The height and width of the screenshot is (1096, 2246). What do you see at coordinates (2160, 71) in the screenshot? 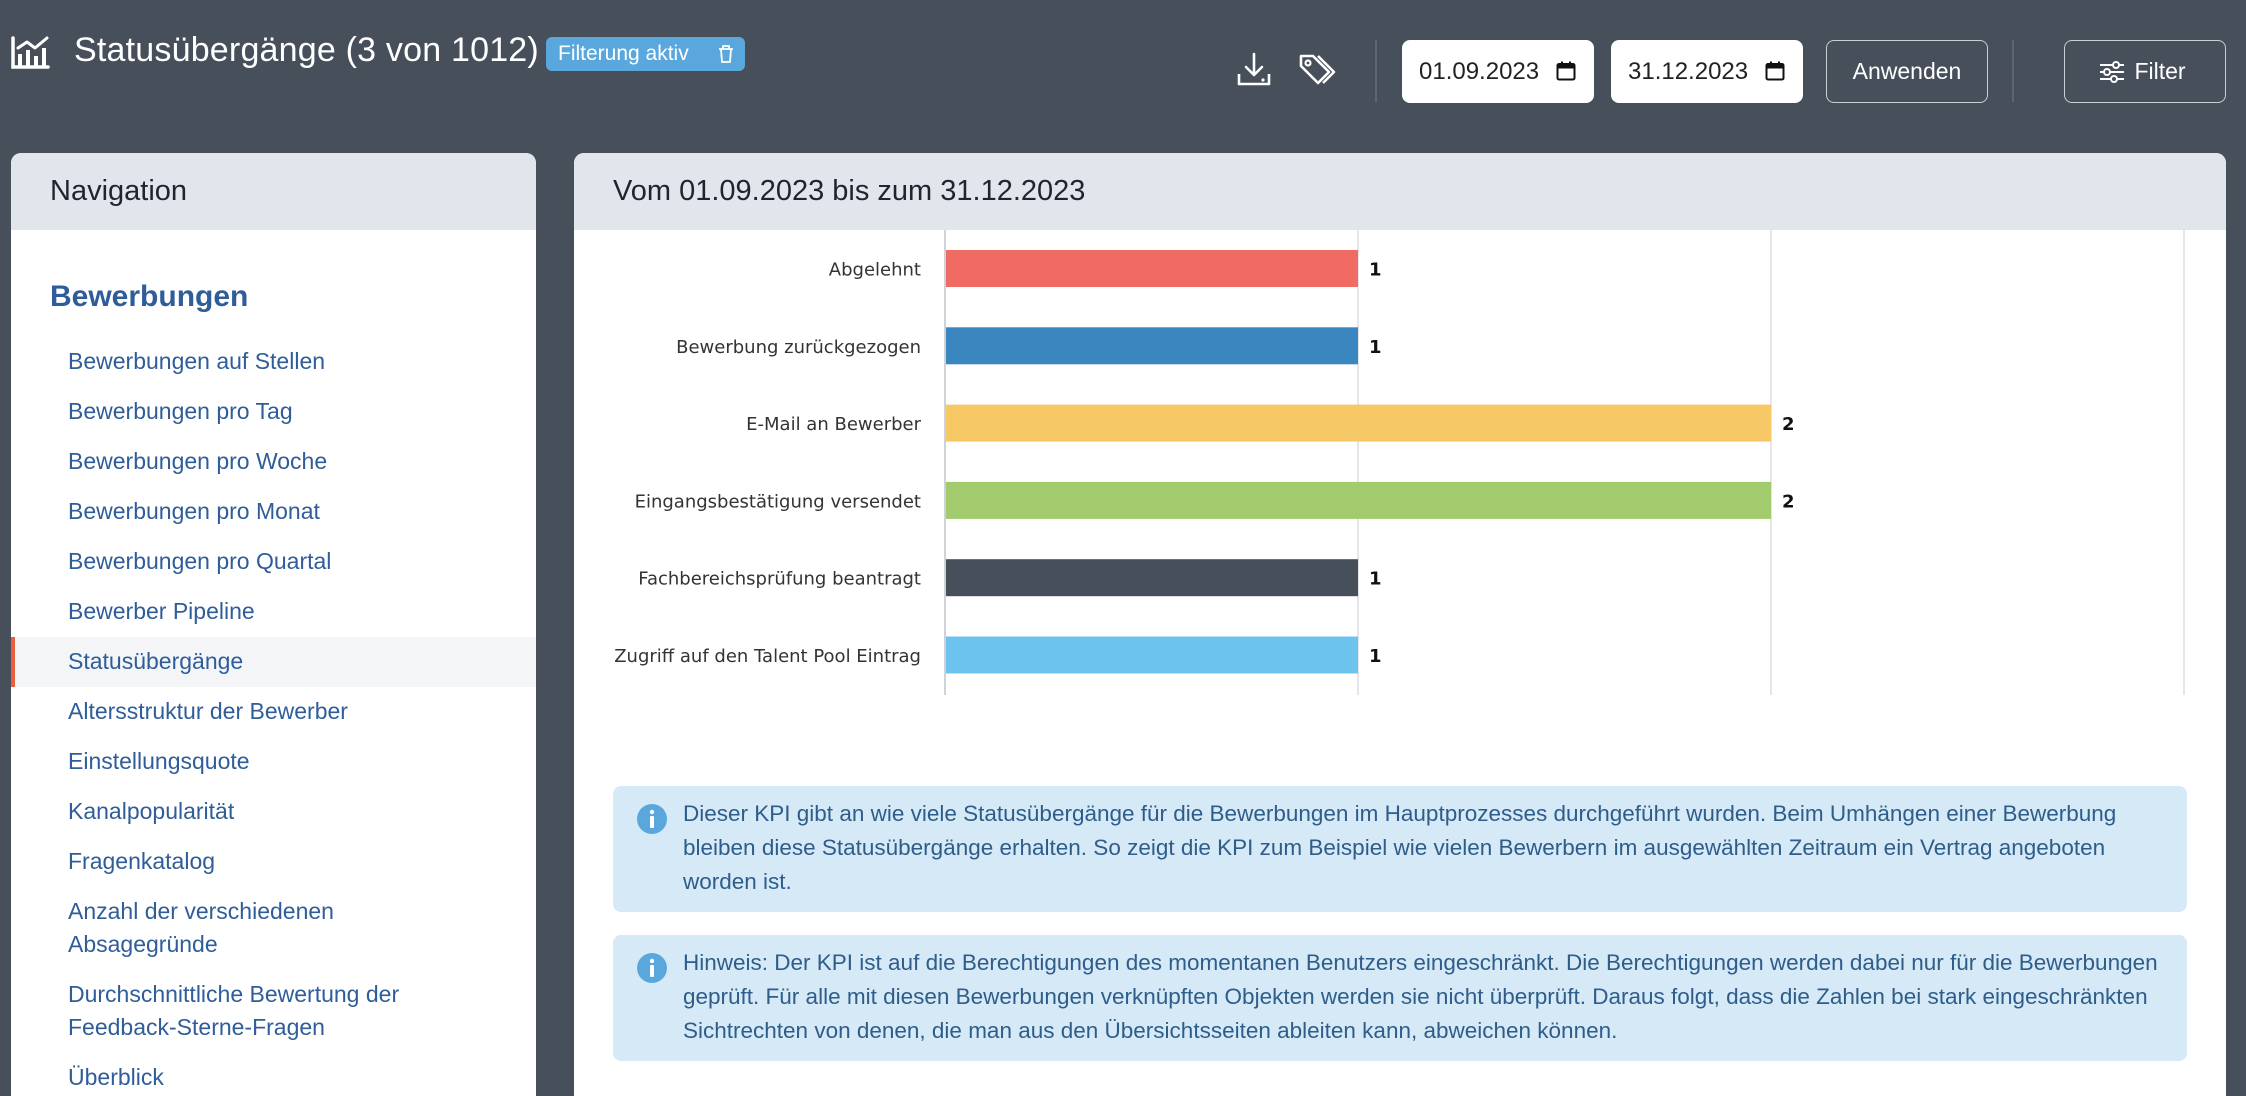
I see `filter-button-label: Filter` at bounding box center [2160, 71].